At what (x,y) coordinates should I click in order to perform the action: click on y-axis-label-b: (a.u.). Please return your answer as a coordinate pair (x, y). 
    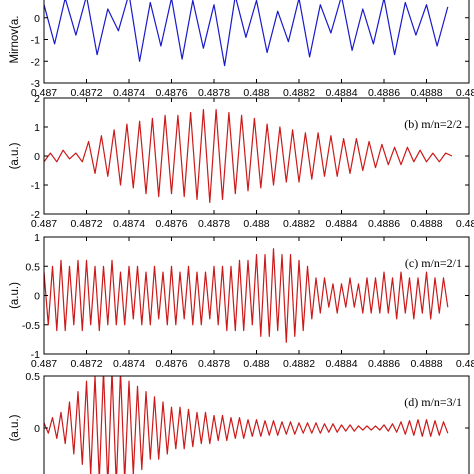
    Looking at the image, I should click on (15, 155).